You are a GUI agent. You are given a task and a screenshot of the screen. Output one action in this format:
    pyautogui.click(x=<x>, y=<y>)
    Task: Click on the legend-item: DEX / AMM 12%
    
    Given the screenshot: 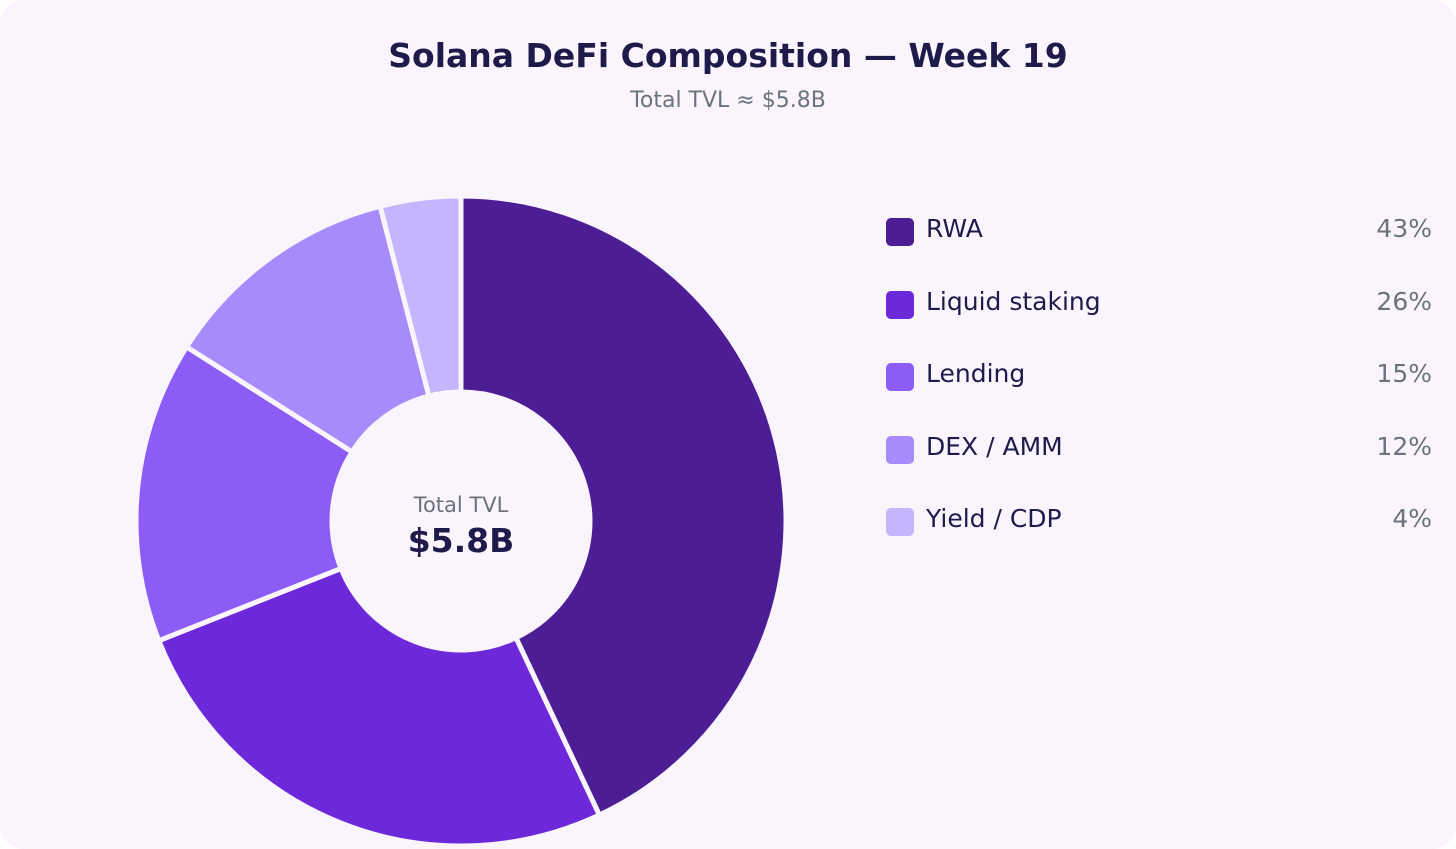 What is the action you would take?
    pyautogui.click(x=1159, y=450)
    